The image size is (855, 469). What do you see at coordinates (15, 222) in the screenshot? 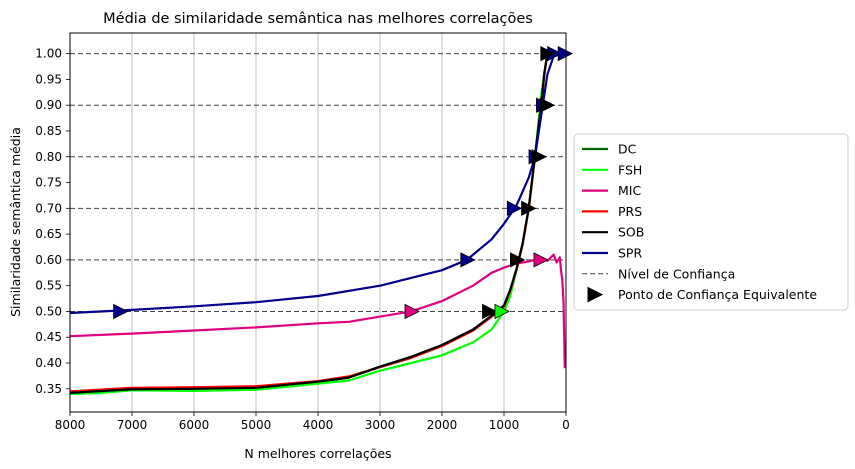
I see `y-axis-label: Similaridade semântica média` at bounding box center [15, 222].